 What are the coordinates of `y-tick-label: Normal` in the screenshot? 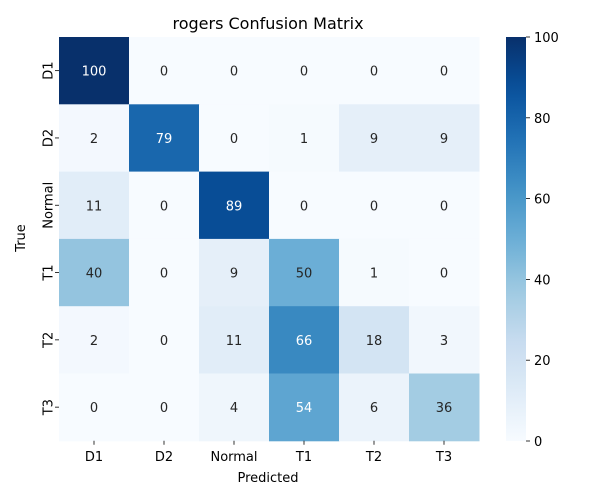 It's located at (49, 205).